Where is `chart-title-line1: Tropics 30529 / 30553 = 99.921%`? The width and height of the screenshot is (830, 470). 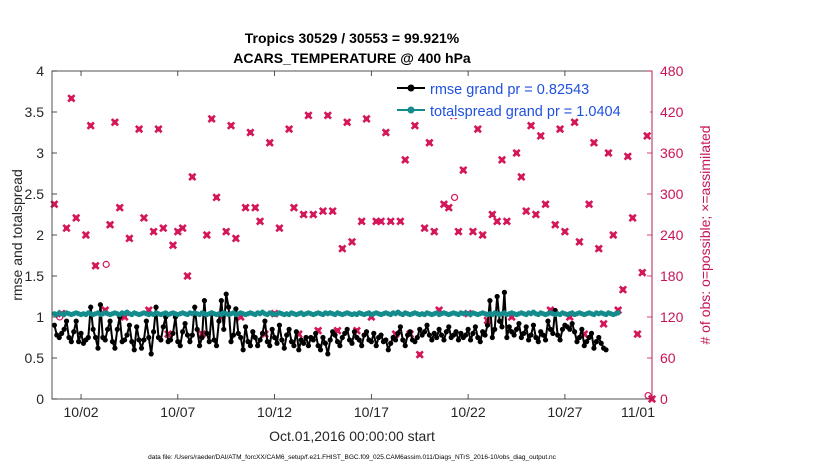
chart-title-line1: Tropics 30529 / 30553 = 99.921% is located at coordinates (352, 38).